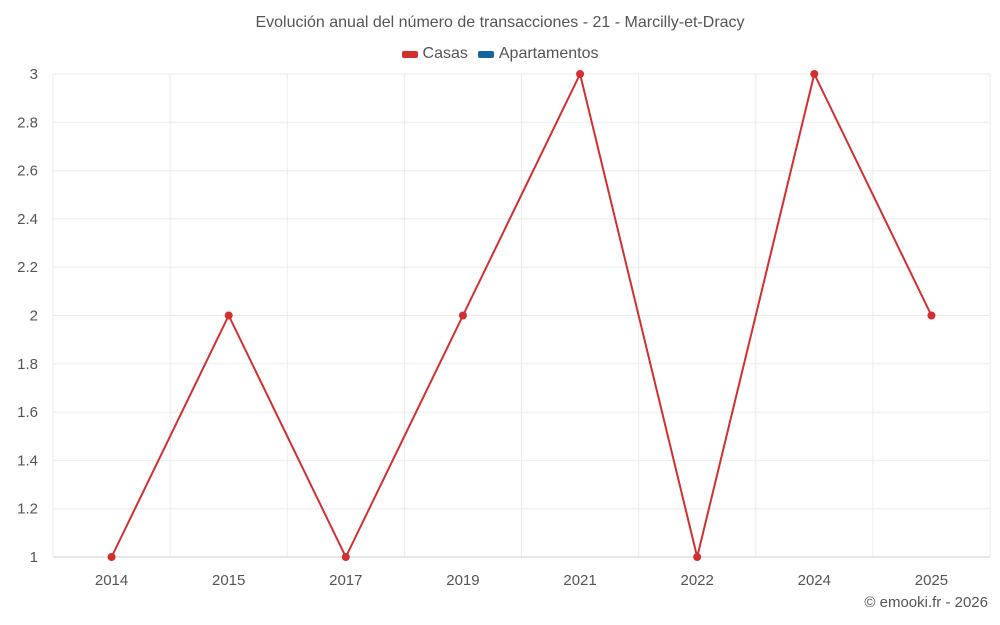 This screenshot has width=1000, height=625. What do you see at coordinates (926, 602) in the screenshot?
I see `copyright-footer: © emooki.fr - 2026` at bounding box center [926, 602].